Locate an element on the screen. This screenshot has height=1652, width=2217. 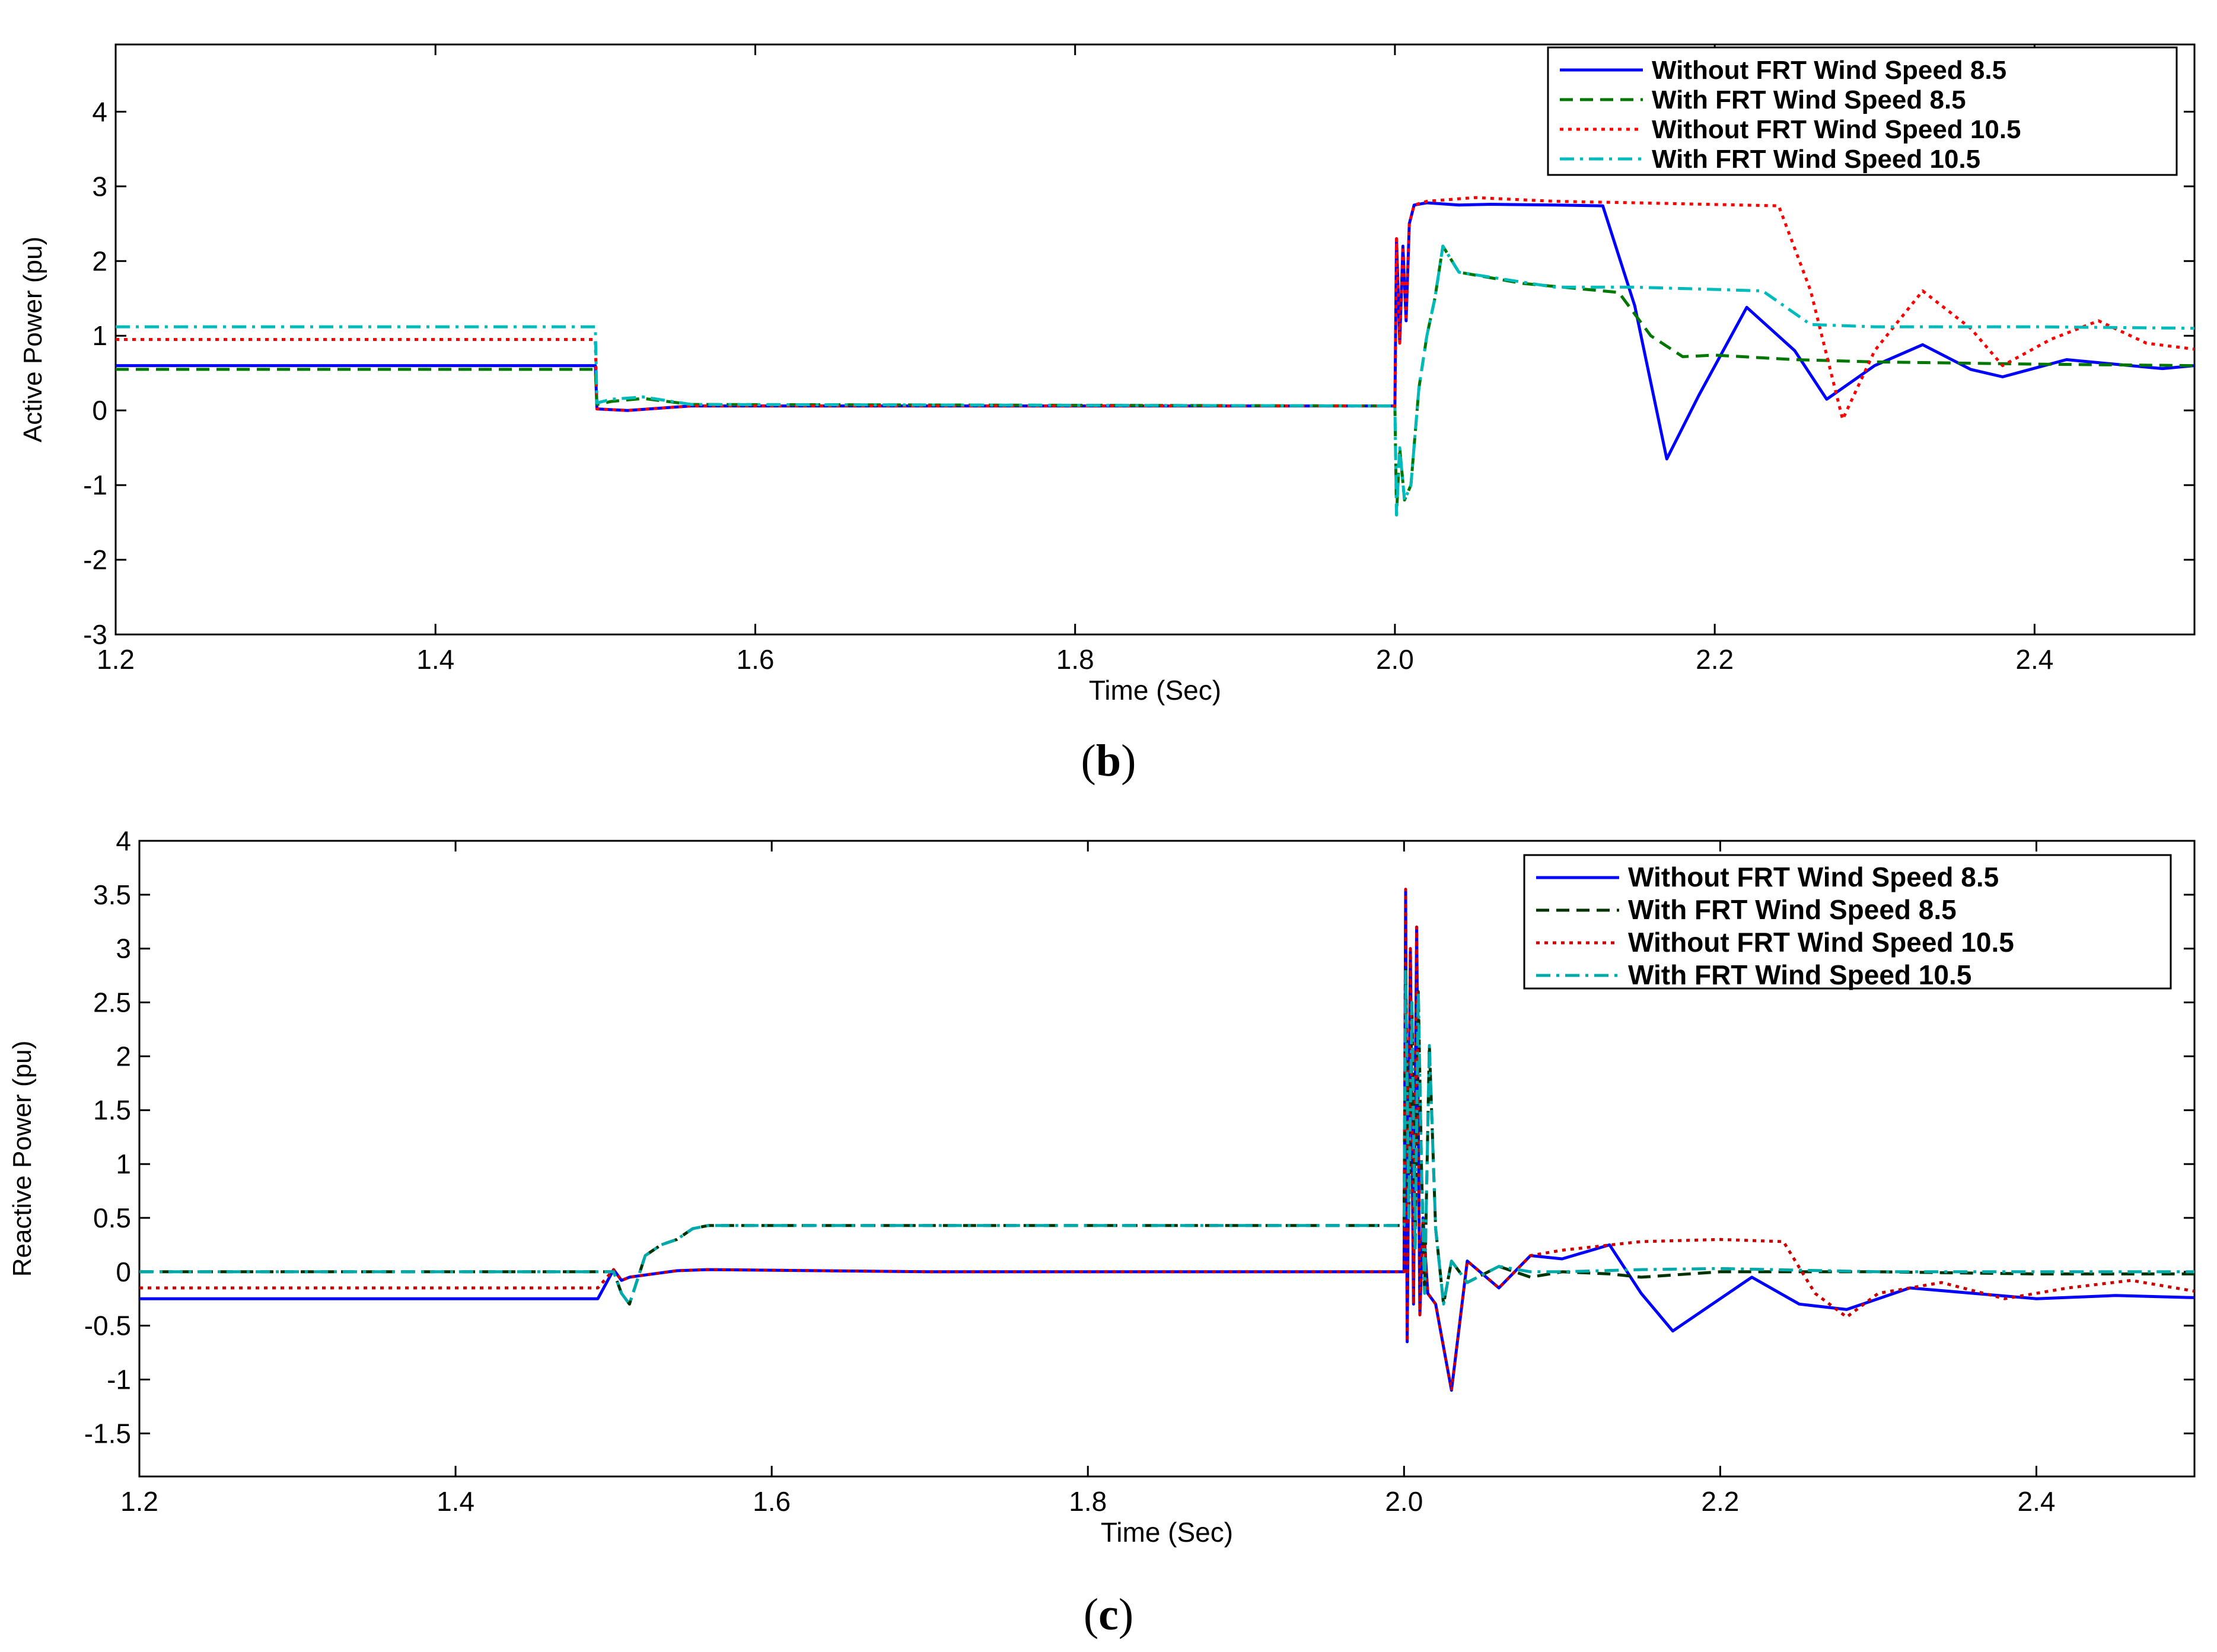
y-axis-label: Active Power (pu) is located at coordinates (32, 339).